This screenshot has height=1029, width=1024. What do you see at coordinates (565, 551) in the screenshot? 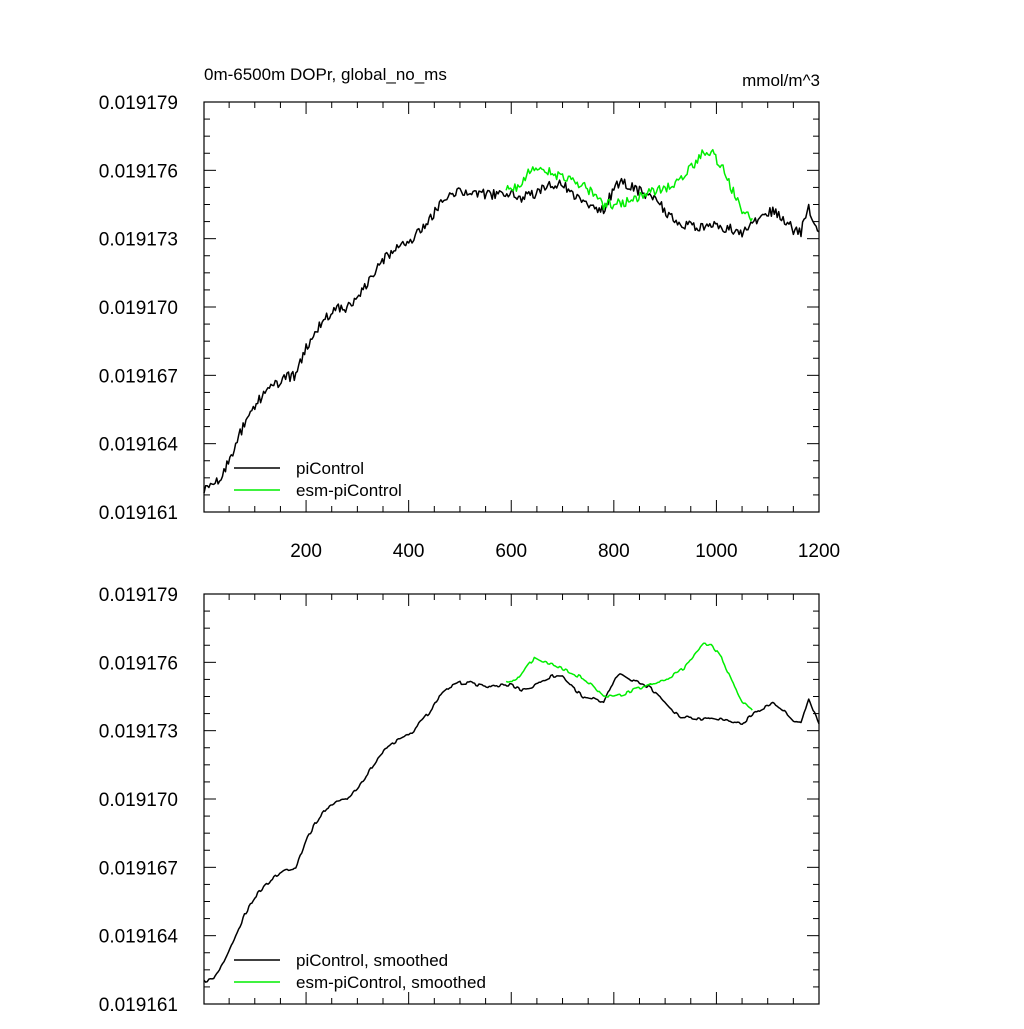
I see `top-panel-x-tick-labels: 200 400 600 800 1000 1200` at bounding box center [565, 551].